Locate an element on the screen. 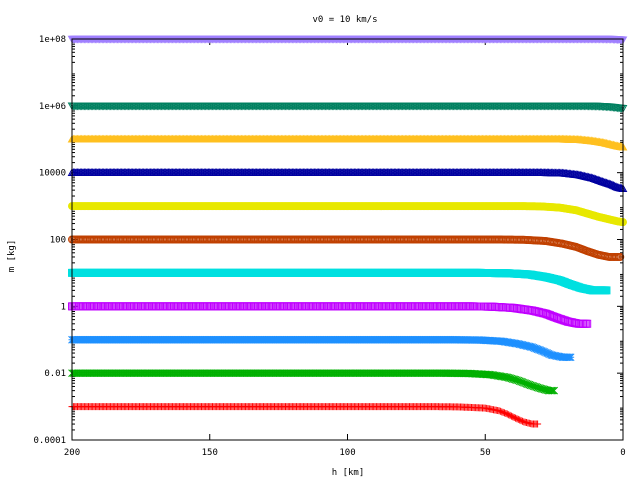 Image resolution: width=640 pixels, height=480 pixels. x-tick-label: 100 is located at coordinates (347, 453).